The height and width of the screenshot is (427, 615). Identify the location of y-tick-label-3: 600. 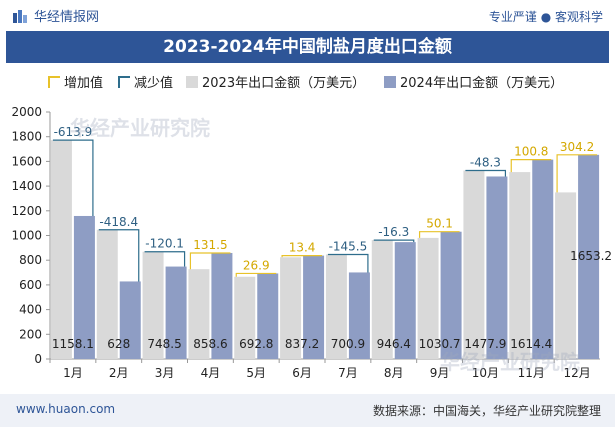
(30, 285).